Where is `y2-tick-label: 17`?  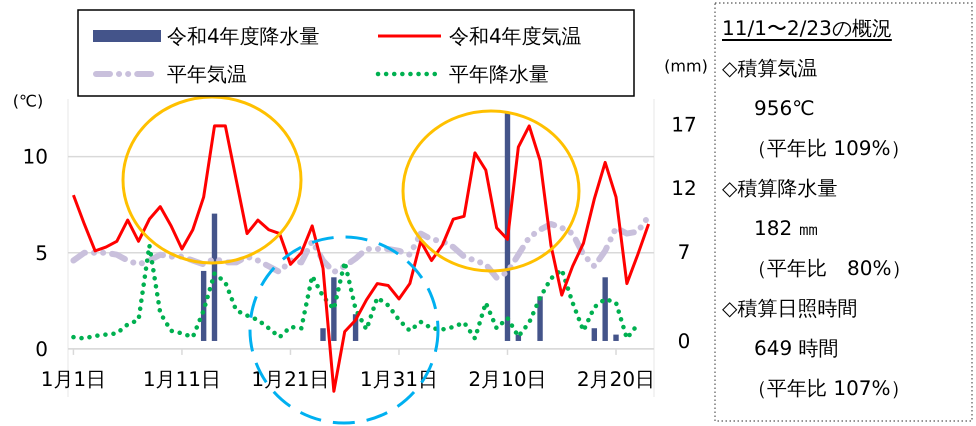 y2-tick-label: 17 is located at coordinates (684, 124).